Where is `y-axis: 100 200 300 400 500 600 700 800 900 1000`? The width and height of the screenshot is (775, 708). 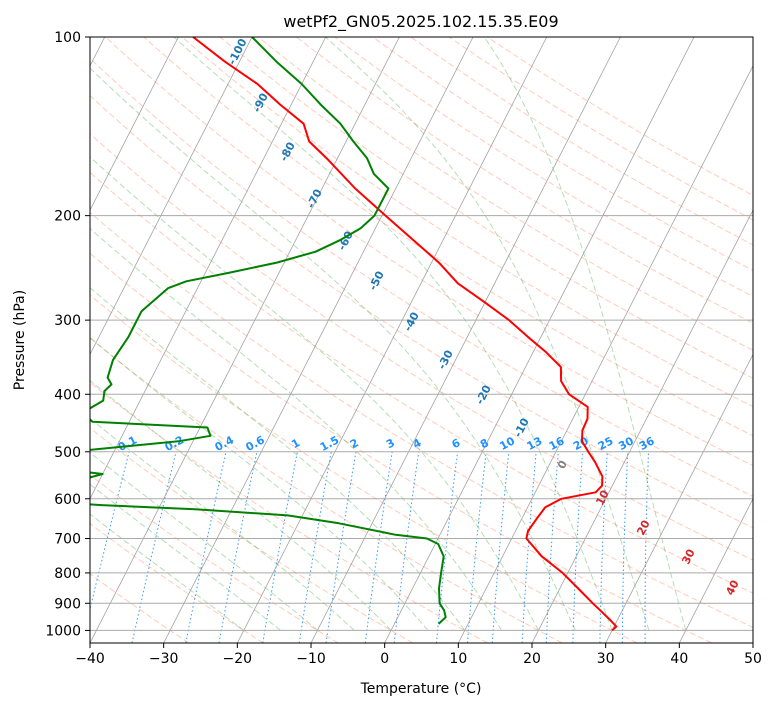 y-axis: 100 200 300 400 500 600 700 800 900 1000 is located at coordinates (67, 334).